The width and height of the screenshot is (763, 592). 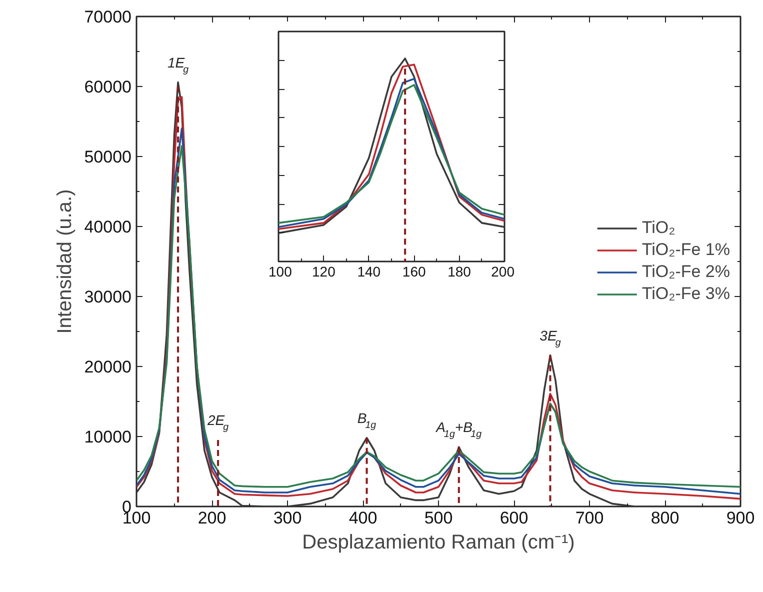 I want to click on x-tick-label: 160, so click(x=414, y=272).